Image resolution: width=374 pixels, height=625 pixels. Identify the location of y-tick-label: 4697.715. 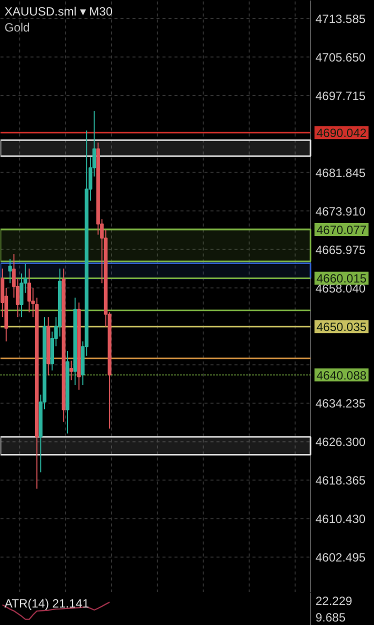
(341, 95).